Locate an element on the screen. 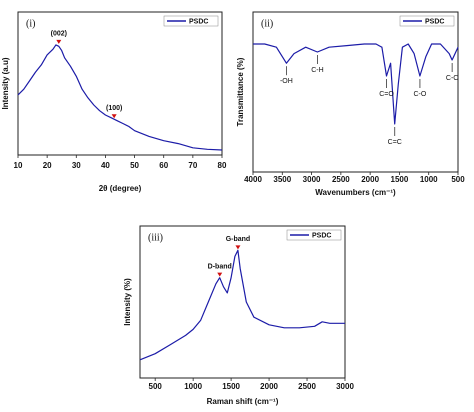 This screenshot has height=412, width=474. annotation-label: C-H is located at coordinates (317, 70).